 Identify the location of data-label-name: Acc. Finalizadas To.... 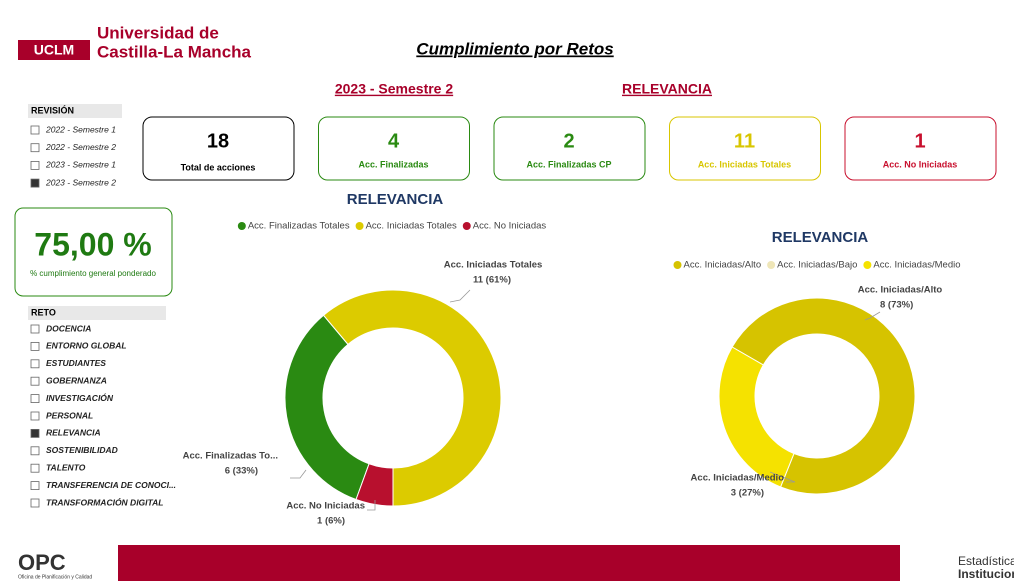
(230, 456).